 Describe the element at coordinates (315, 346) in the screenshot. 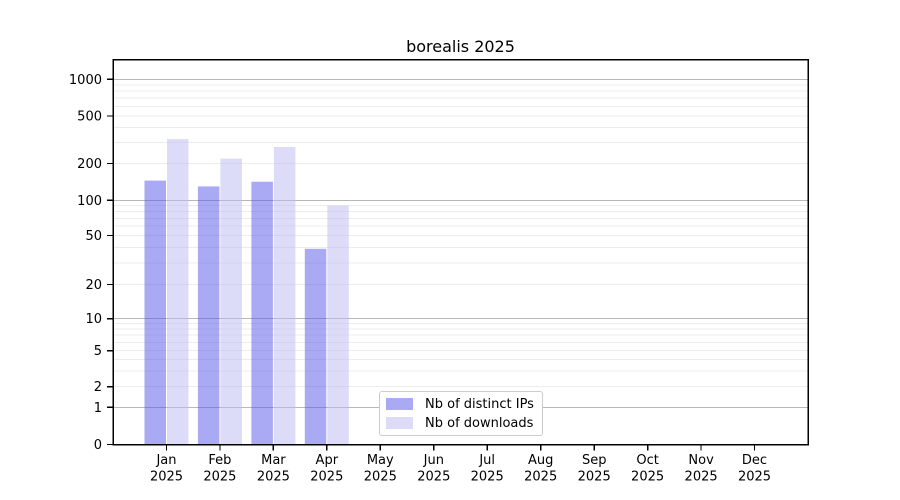

I see `bar-ips-apr` at that location.